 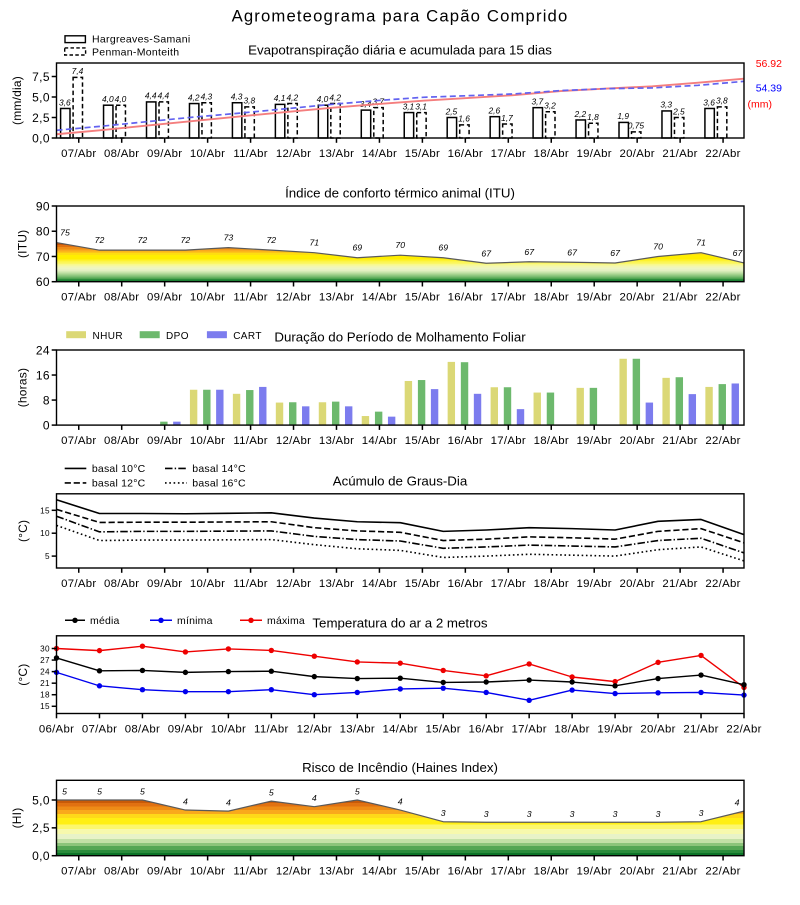 What do you see at coordinates (17, 100) in the screenshot?
I see `svg-text: (mm/dia)` at bounding box center [17, 100].